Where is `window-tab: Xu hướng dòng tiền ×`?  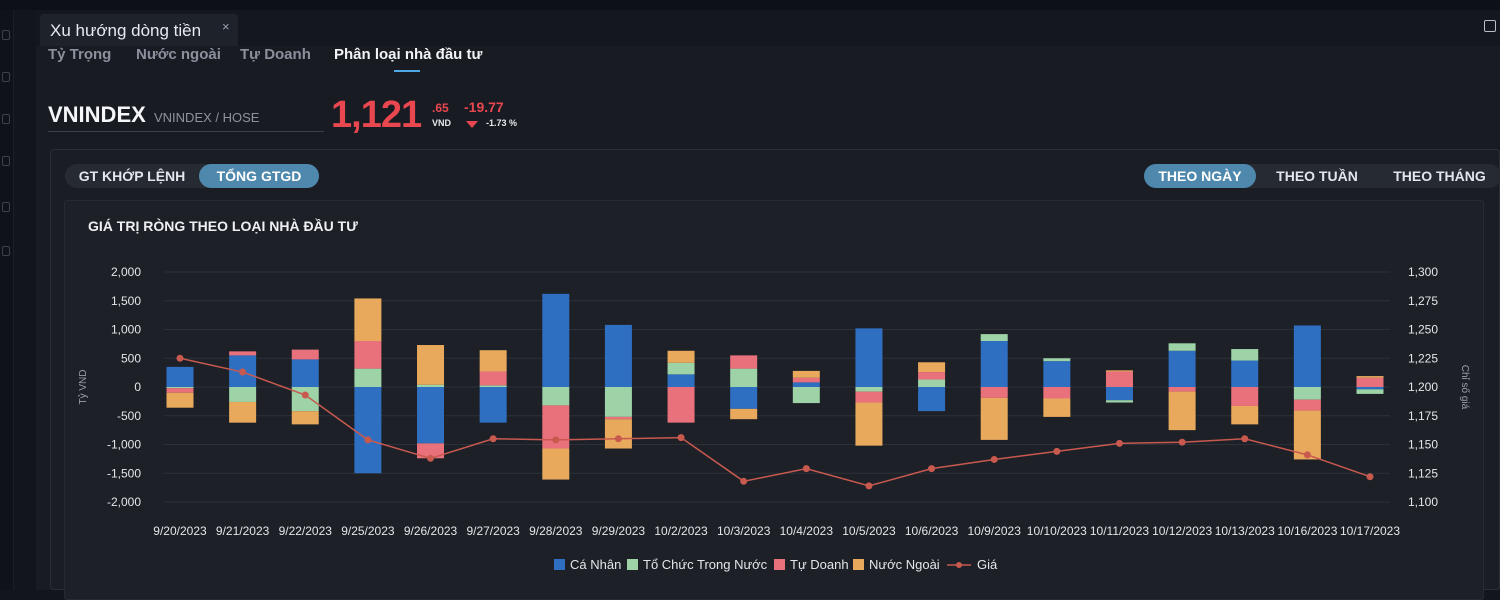 window-tab: Xu hướng dòng tiền × is located at coordinates (139, 30).